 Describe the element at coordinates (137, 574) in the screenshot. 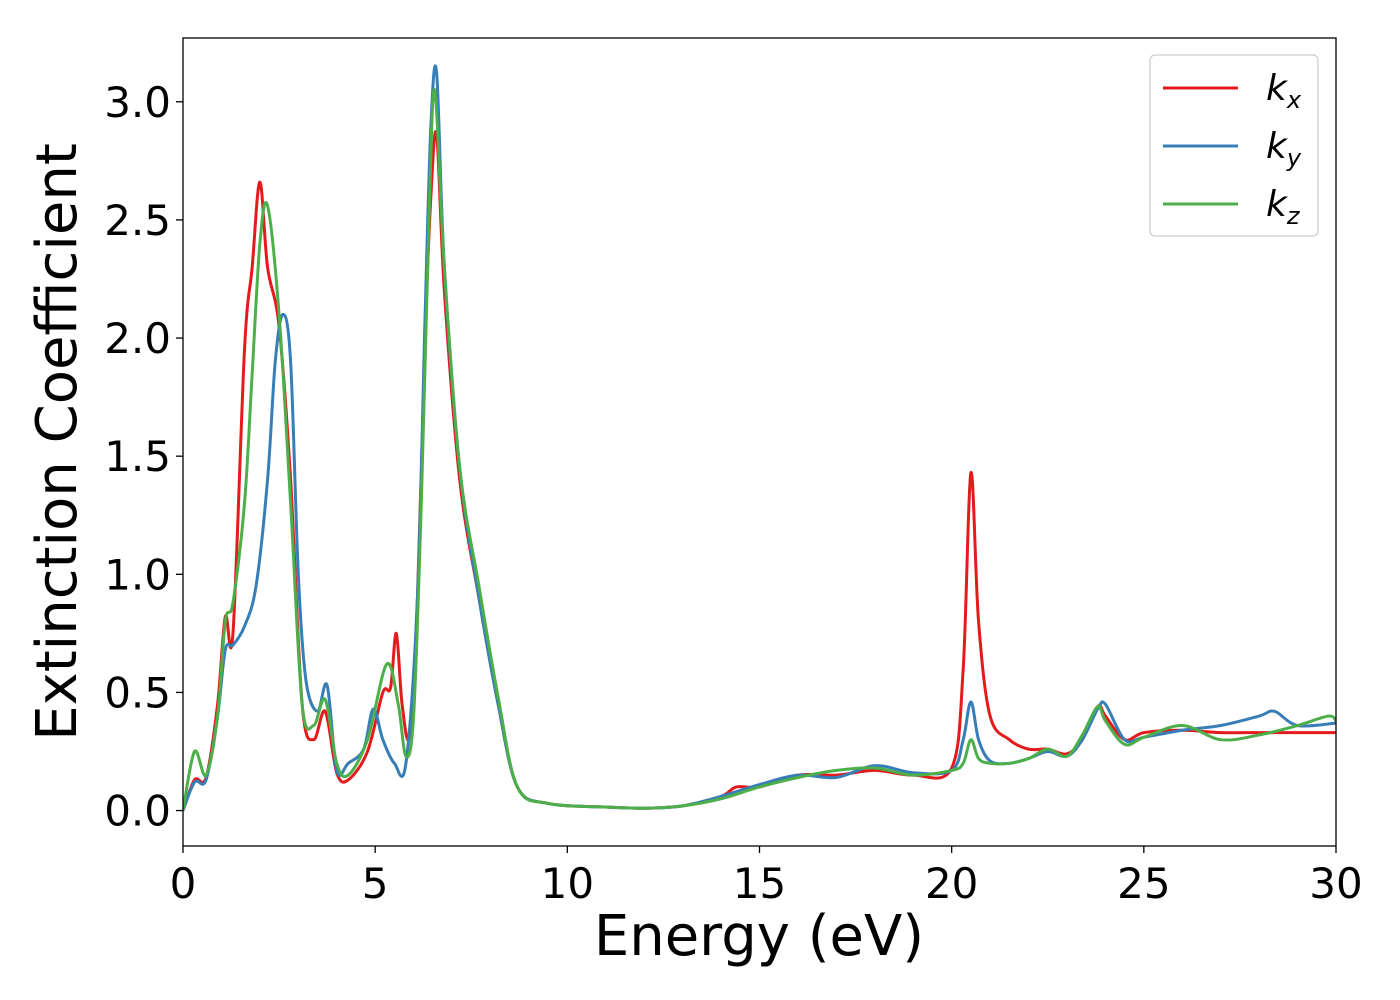

I see `y-tick-label: 1.0` at that location.